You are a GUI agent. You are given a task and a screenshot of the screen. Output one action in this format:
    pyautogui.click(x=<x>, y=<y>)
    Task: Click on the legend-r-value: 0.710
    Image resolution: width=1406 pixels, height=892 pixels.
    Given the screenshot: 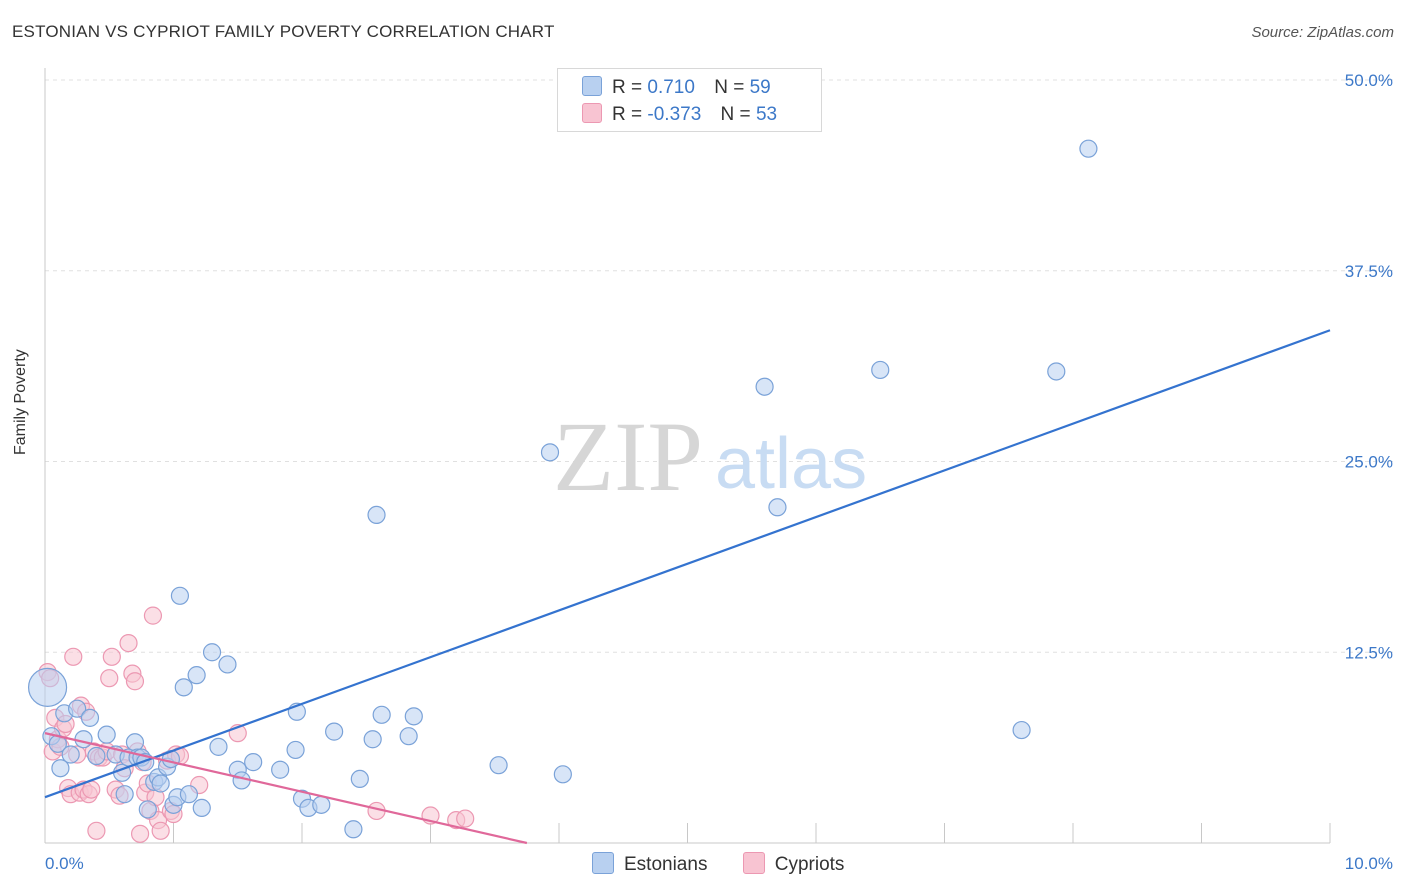 What is the action you would take?
    pyautogui.click(x=671, y=87)
    